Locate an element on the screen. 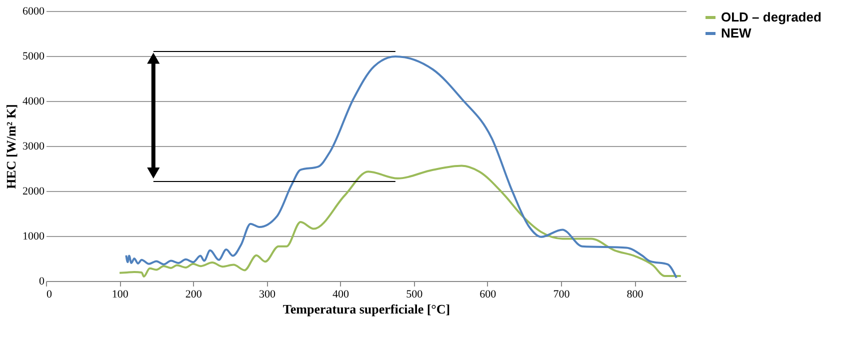  x-tick-label: 500 is located at coordinates (415, 294).